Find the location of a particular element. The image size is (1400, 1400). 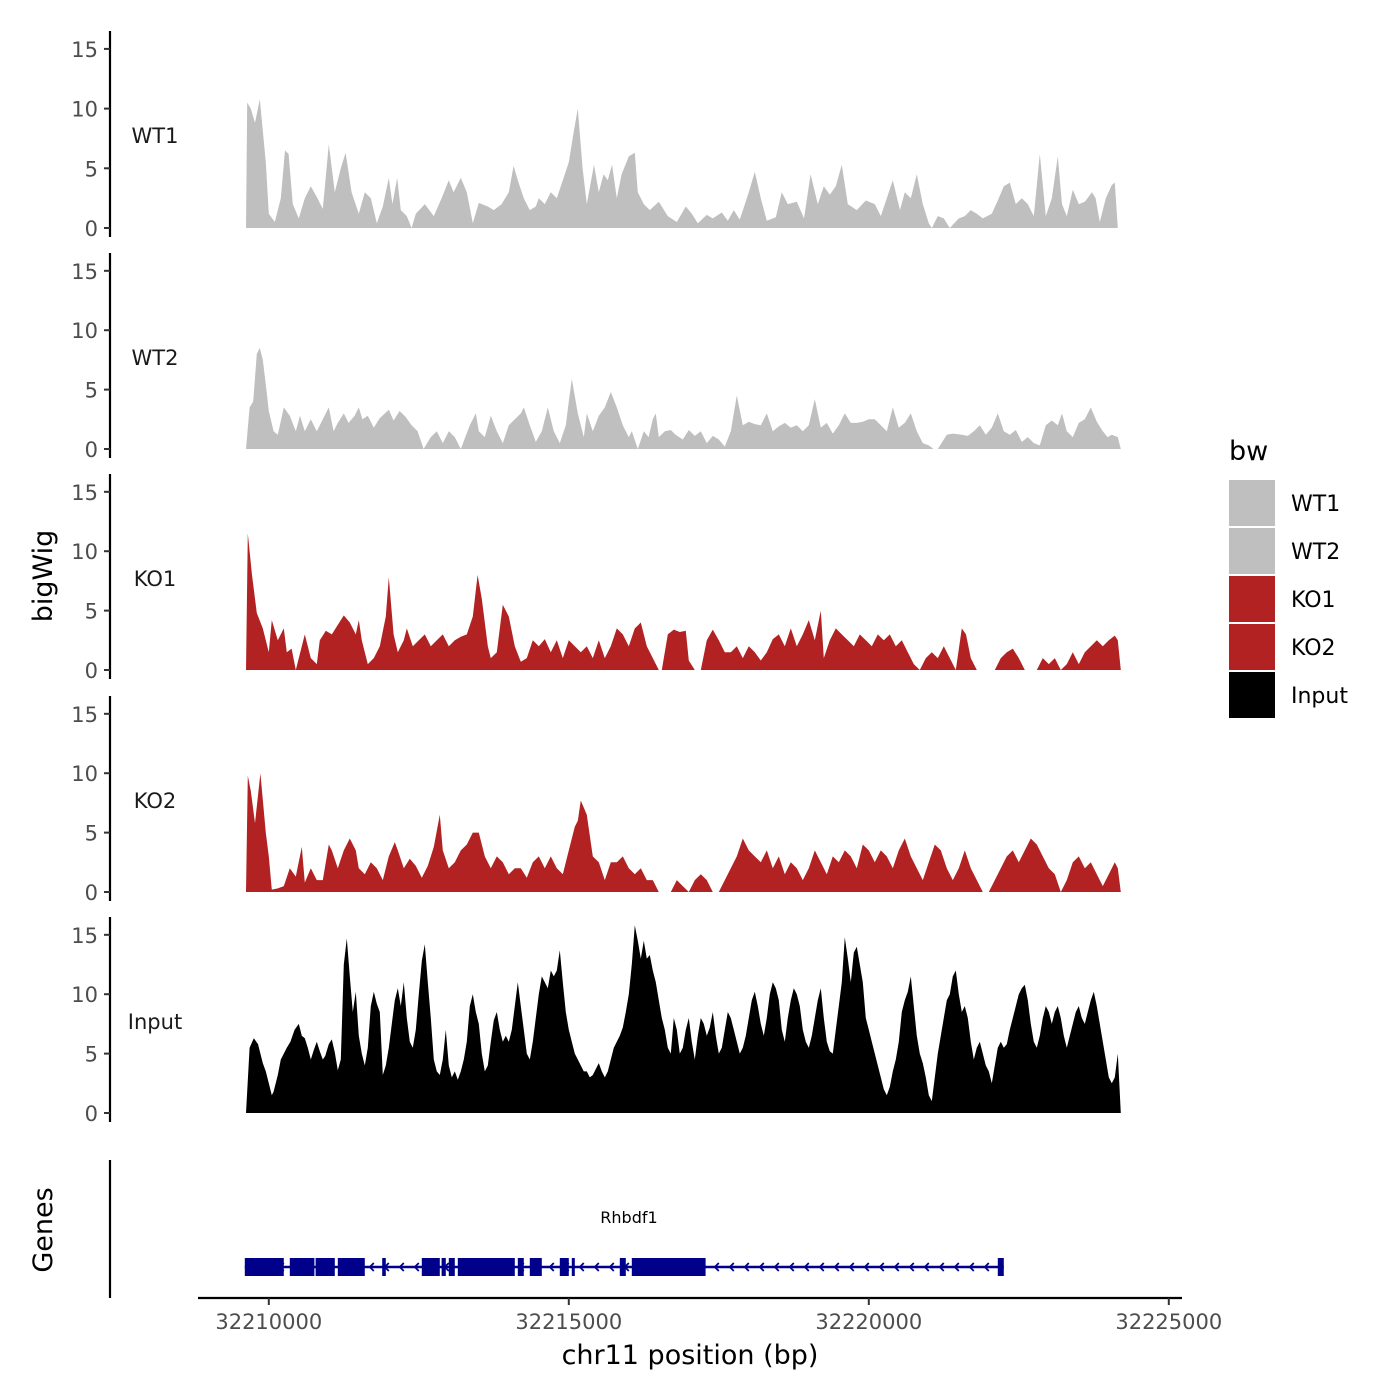

legend: bw WT1 WT2 KO1 KO2 Input is located at coordinates (1288, 577).